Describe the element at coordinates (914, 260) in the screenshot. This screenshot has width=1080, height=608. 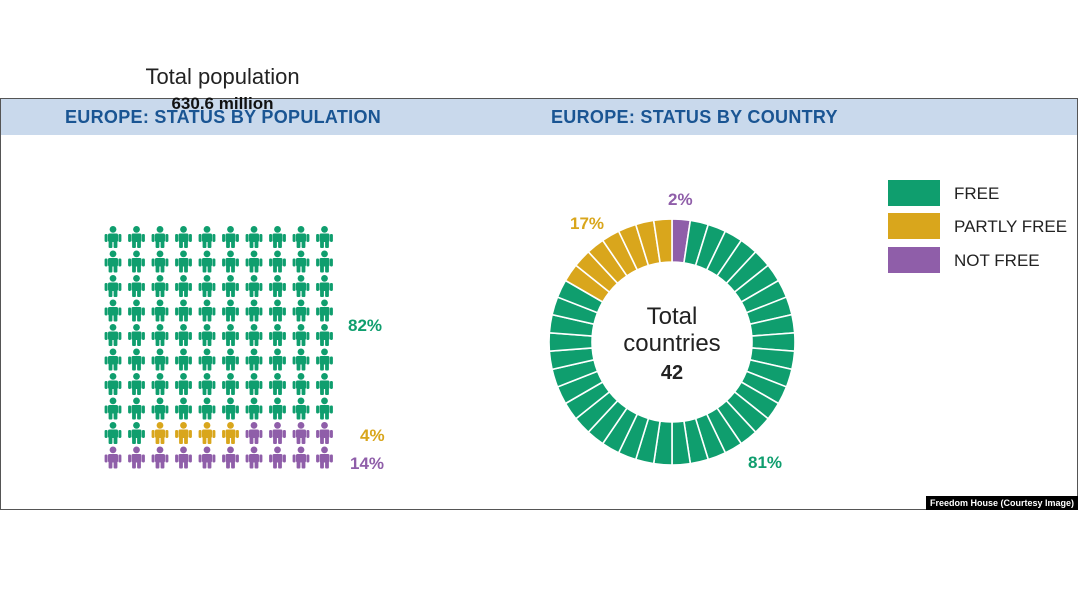
I see `legend-swatch-not-free` at that location.